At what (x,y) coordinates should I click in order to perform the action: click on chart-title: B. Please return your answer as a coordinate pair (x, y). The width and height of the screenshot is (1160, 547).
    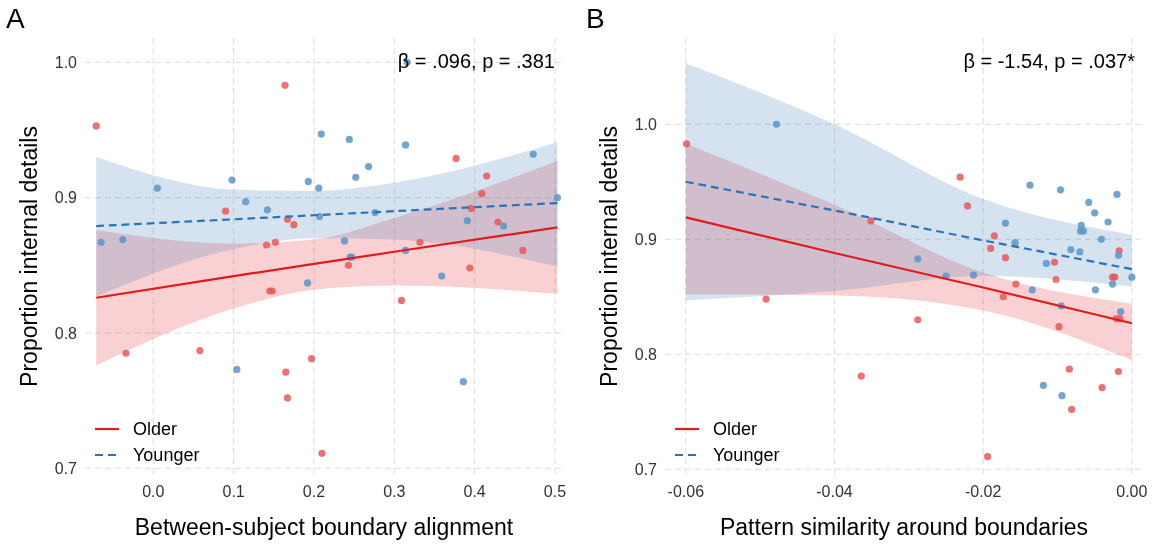
    Looking at the image, I should click on (595, 18).